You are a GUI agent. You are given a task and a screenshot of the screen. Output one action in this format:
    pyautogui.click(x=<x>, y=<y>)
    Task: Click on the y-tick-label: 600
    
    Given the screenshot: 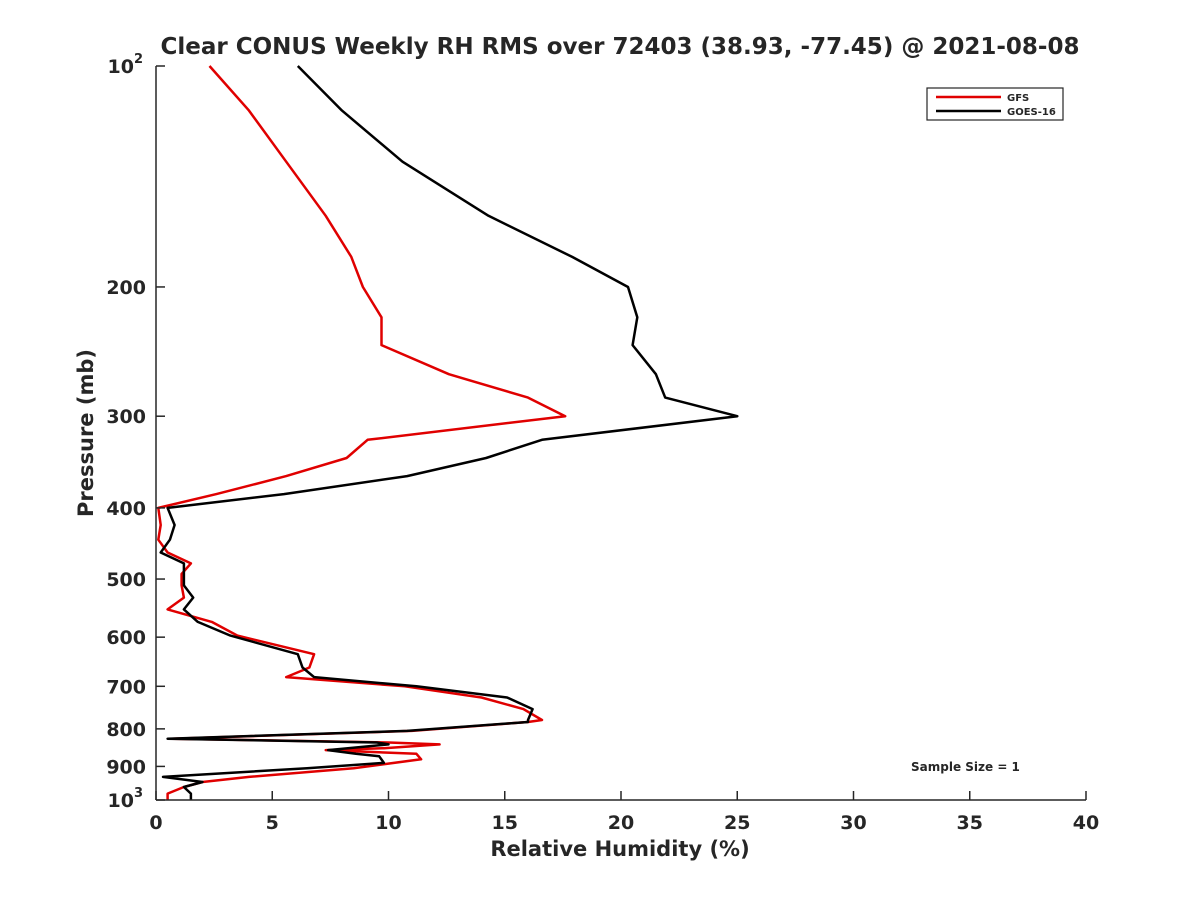 What is the action you would take?
    pyautogui.click(x=126, y=638)
    